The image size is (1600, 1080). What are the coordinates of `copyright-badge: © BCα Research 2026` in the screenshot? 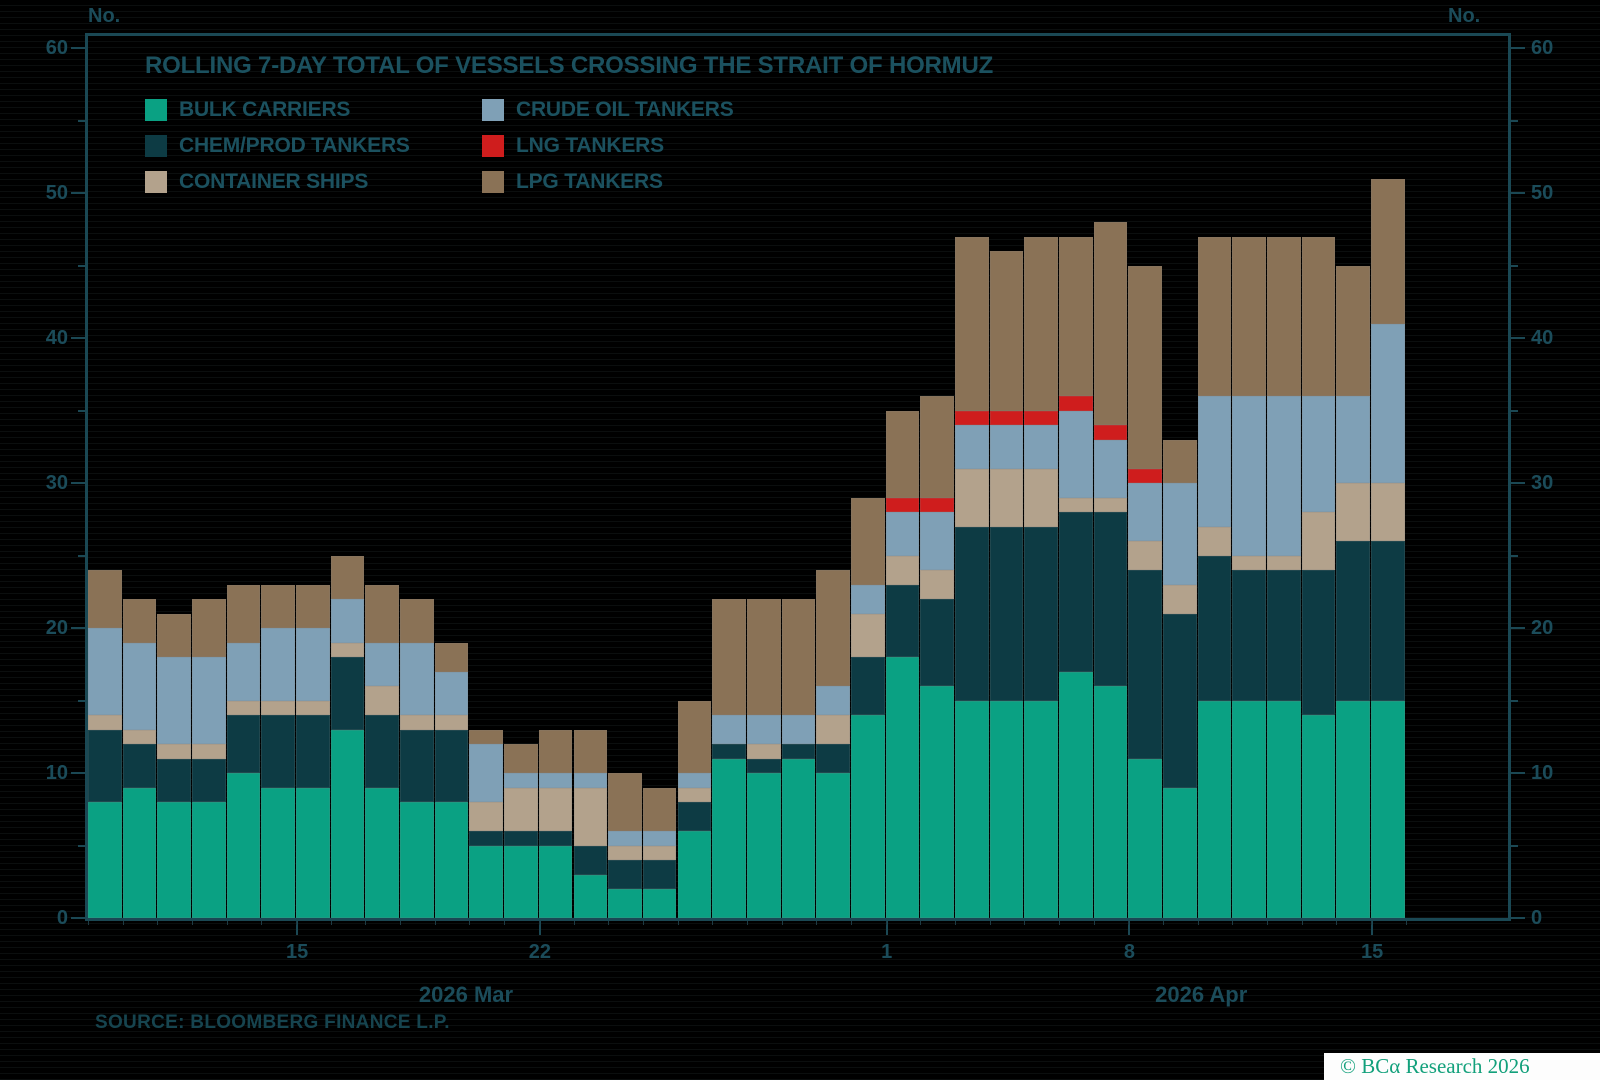 It's located at (1462, 1066).